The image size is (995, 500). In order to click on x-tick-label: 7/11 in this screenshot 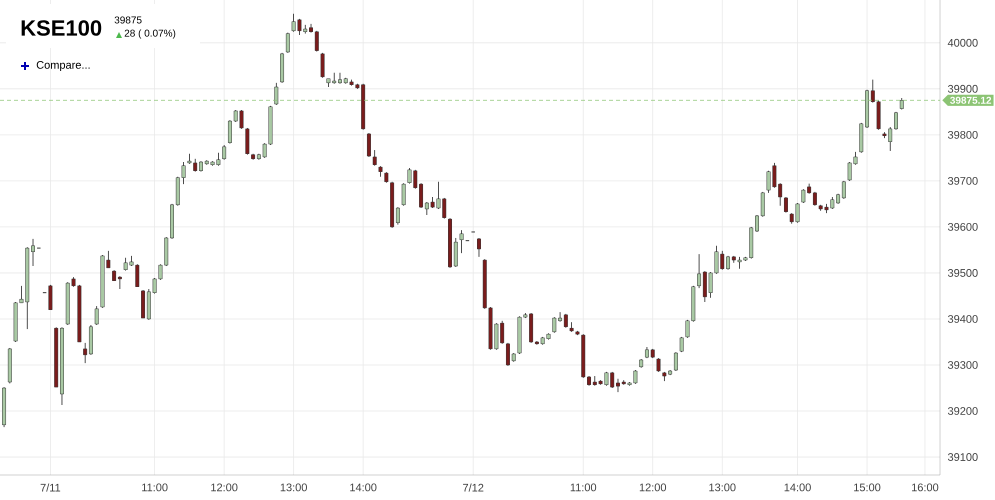, I will do `click(50, 488)`.